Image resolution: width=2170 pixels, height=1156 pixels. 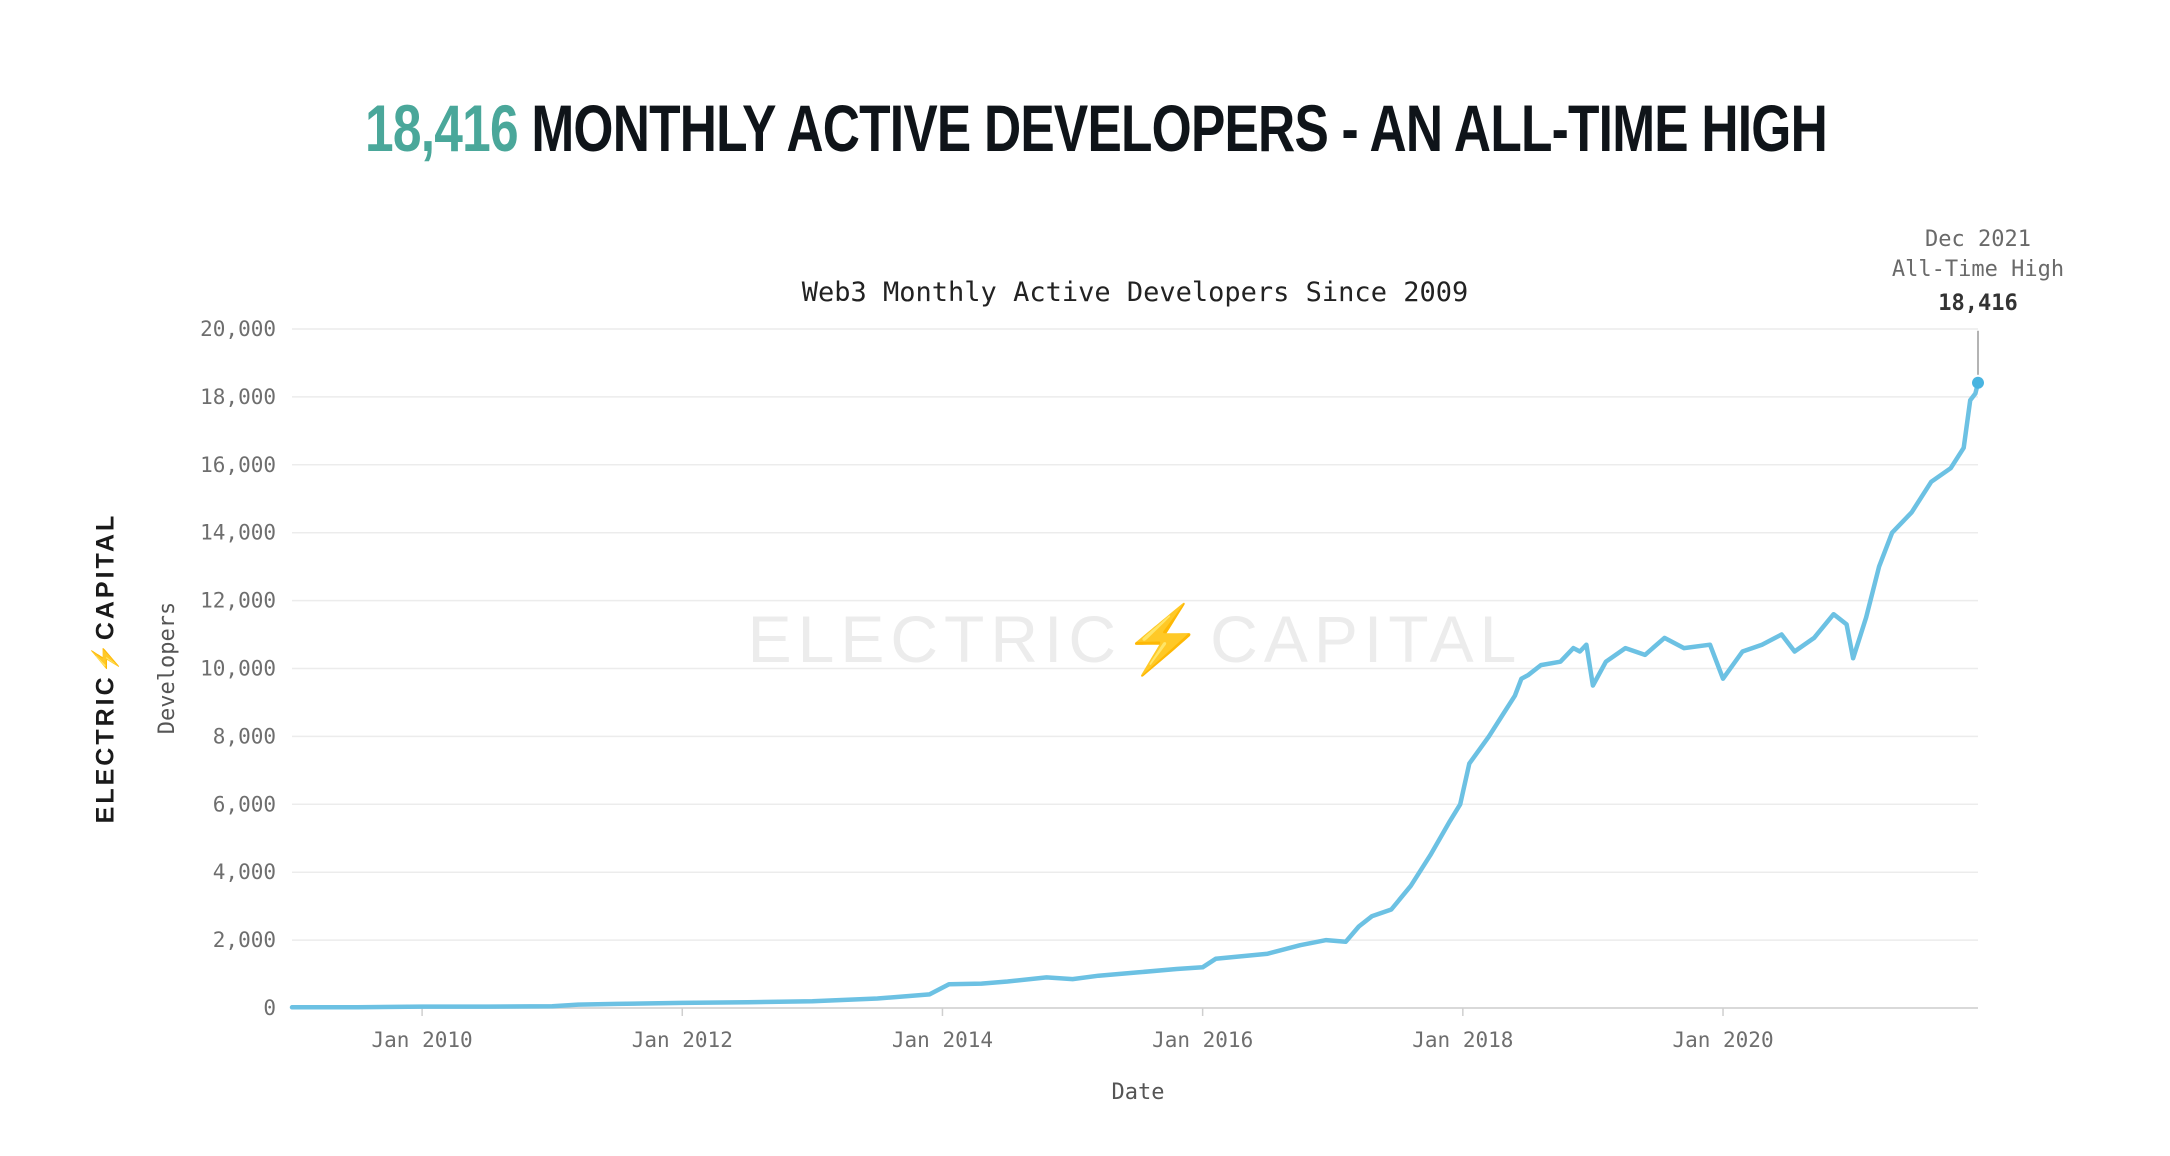 What do you see at coordinates (1462, 1040) in the screenshot?
I see `x-tick-label: Jan 2018` at bounding box center [1462, 1040].